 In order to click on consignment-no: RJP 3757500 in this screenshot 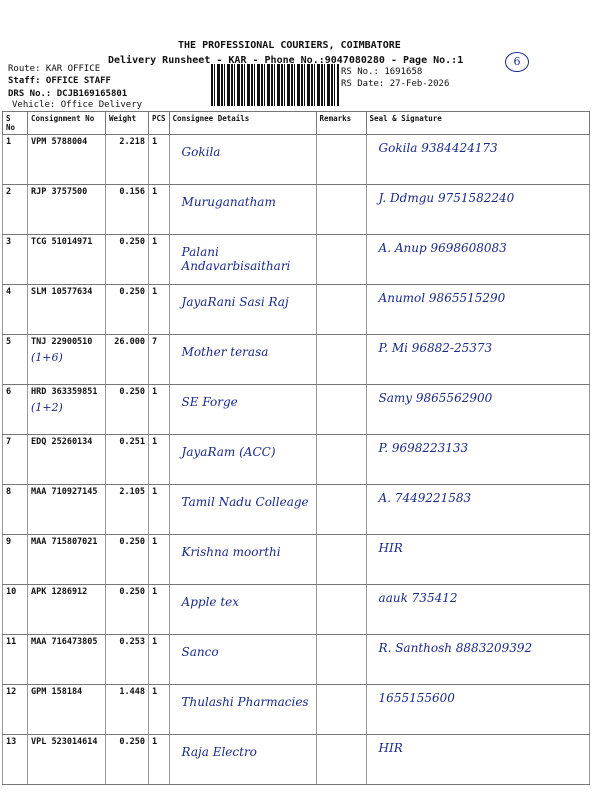, I will do `click(66, 209)`.